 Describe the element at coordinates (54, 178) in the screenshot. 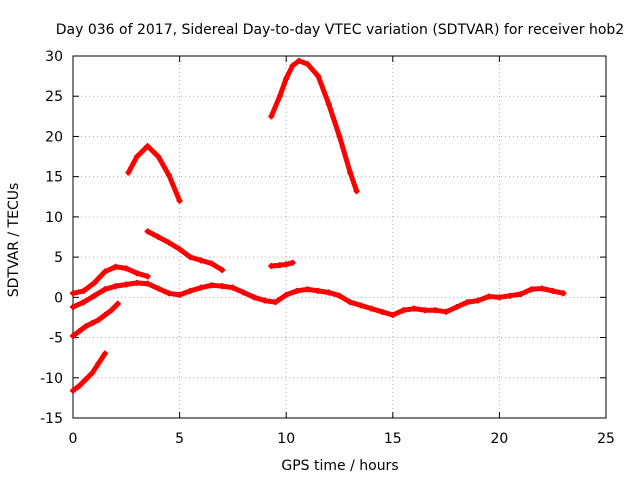

I see `y-tick-label: 15` at that location.